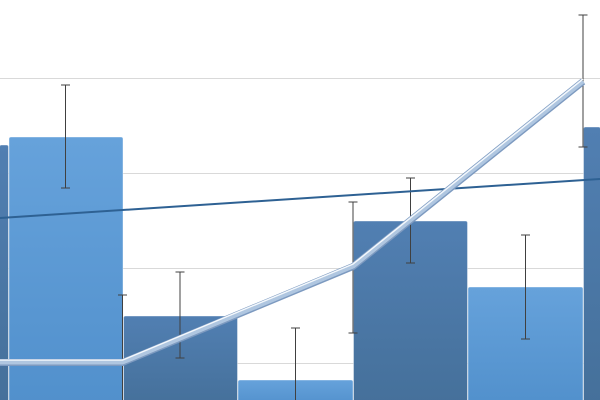 The width and height of the screenshot is (600, 400). What do you see at coordinates (591, 263) in the screenshot?
I see `column-dark-c3` at bounding box center [591, 263].